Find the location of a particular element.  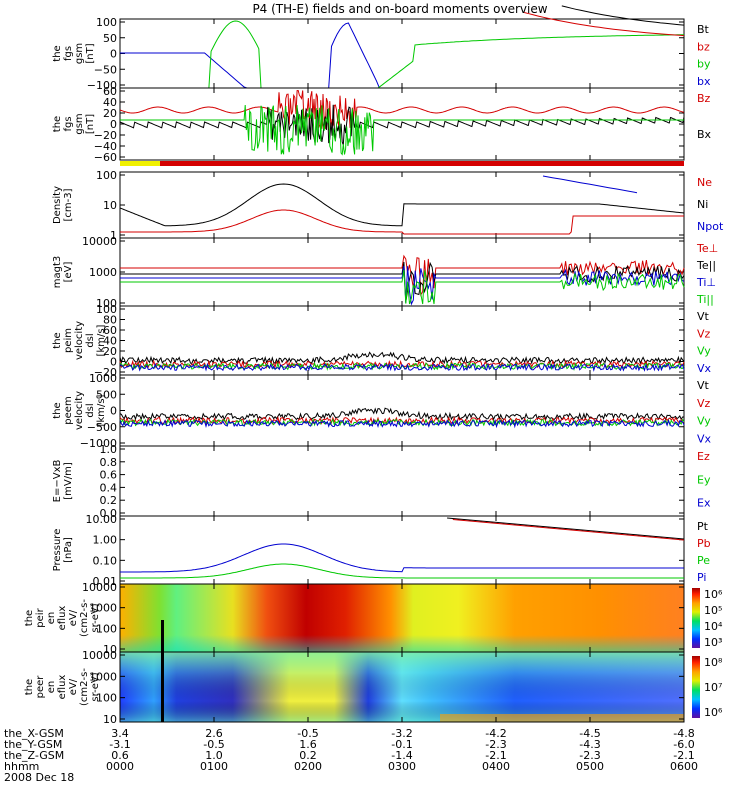

legend-label: Pe is located at coordinates (703, 560).